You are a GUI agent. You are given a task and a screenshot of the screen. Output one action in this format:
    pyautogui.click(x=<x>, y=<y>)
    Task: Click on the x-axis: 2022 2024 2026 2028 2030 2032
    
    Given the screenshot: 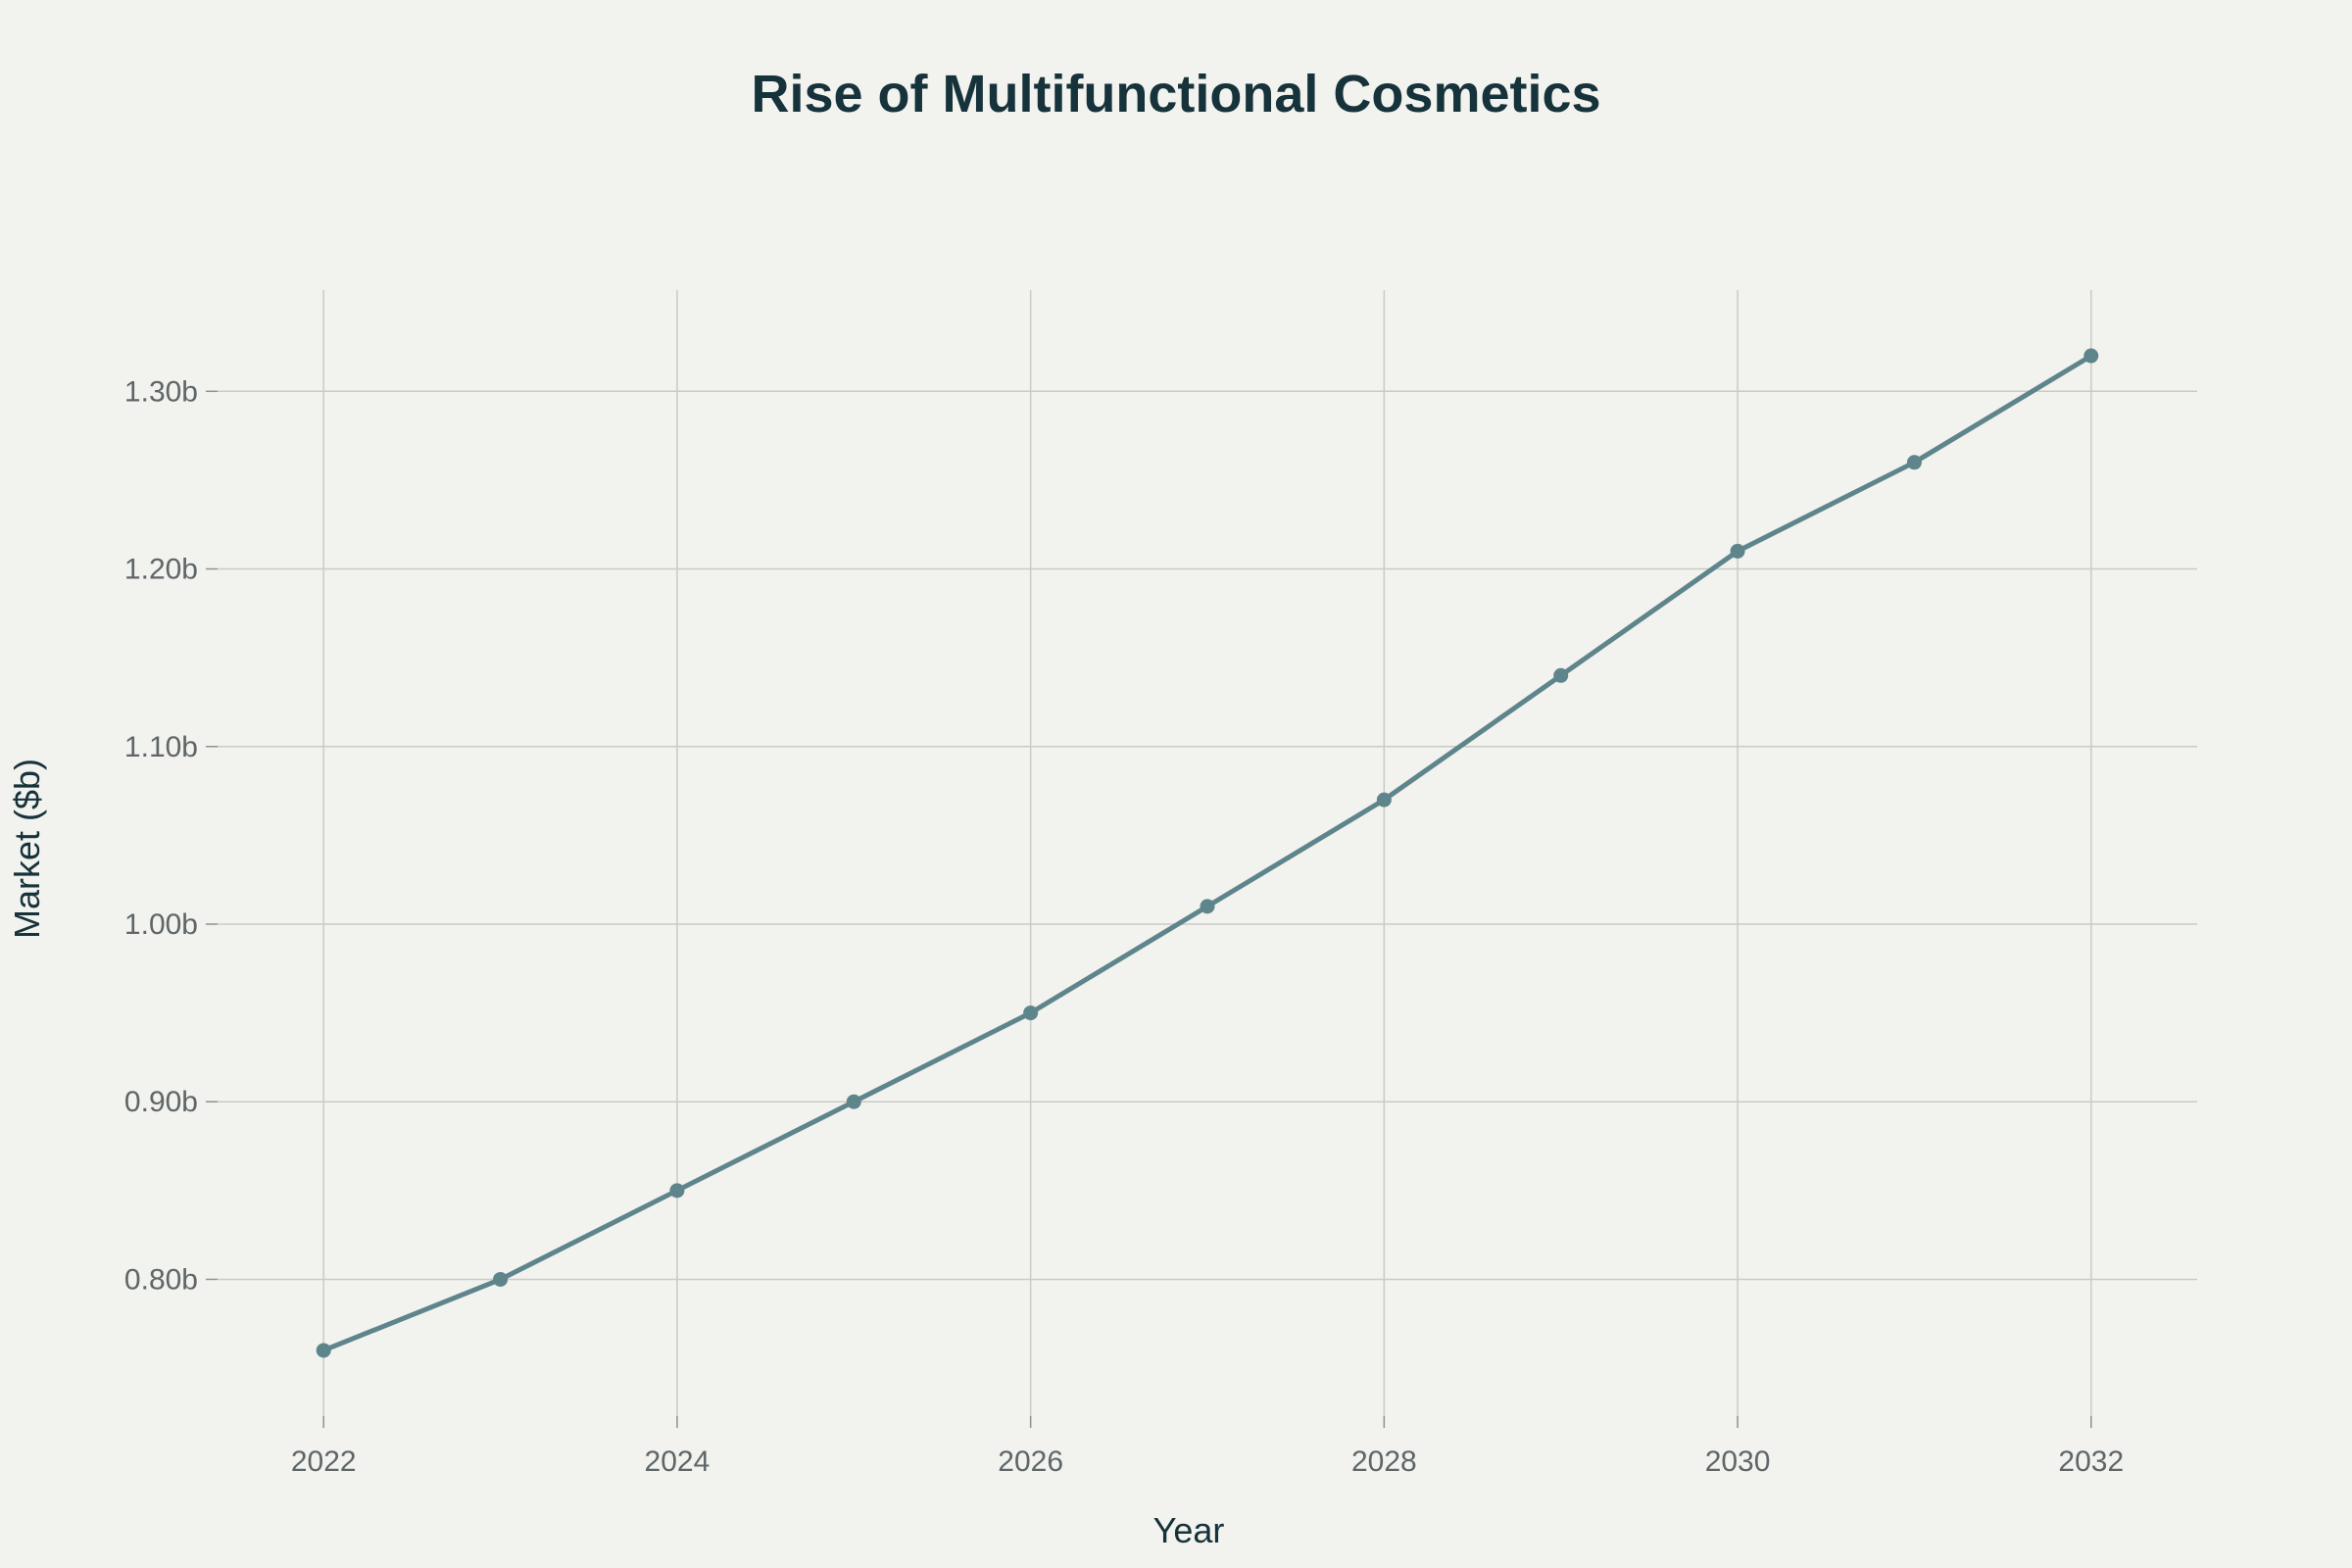 What is the action you would take?
    pyautogui.click(x=1207, y=1447)
    